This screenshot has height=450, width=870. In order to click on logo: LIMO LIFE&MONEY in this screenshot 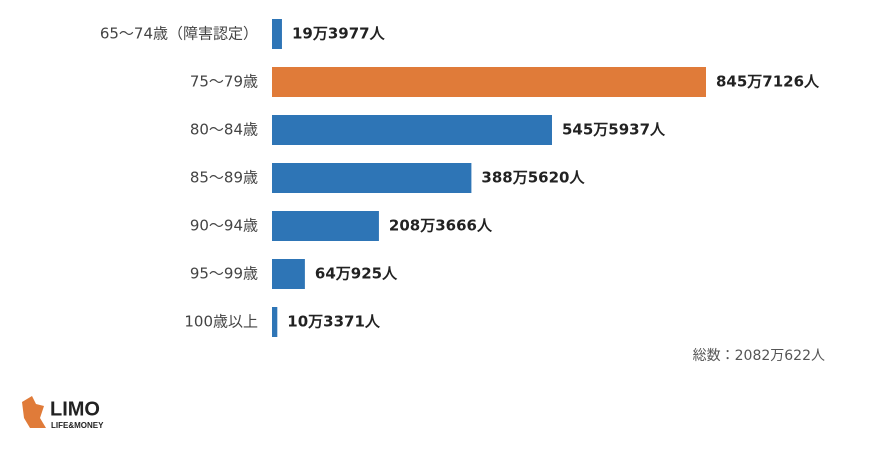, I will do `click(63, 413)`.